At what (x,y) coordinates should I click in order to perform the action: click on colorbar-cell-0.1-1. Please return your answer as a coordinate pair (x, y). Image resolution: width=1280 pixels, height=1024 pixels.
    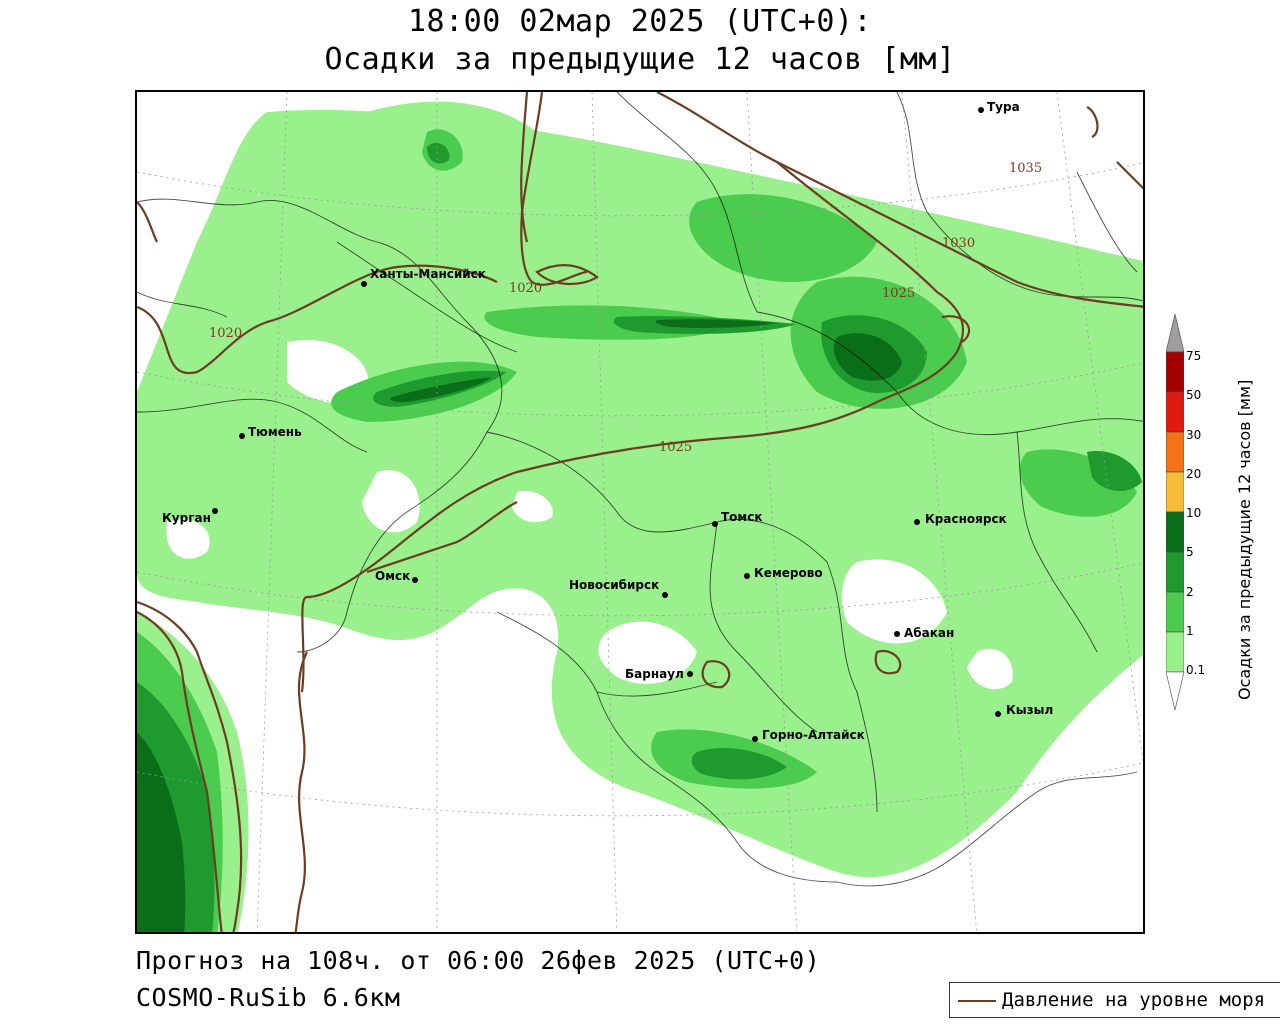
    Looking at the image, I should click on (1175, 652).